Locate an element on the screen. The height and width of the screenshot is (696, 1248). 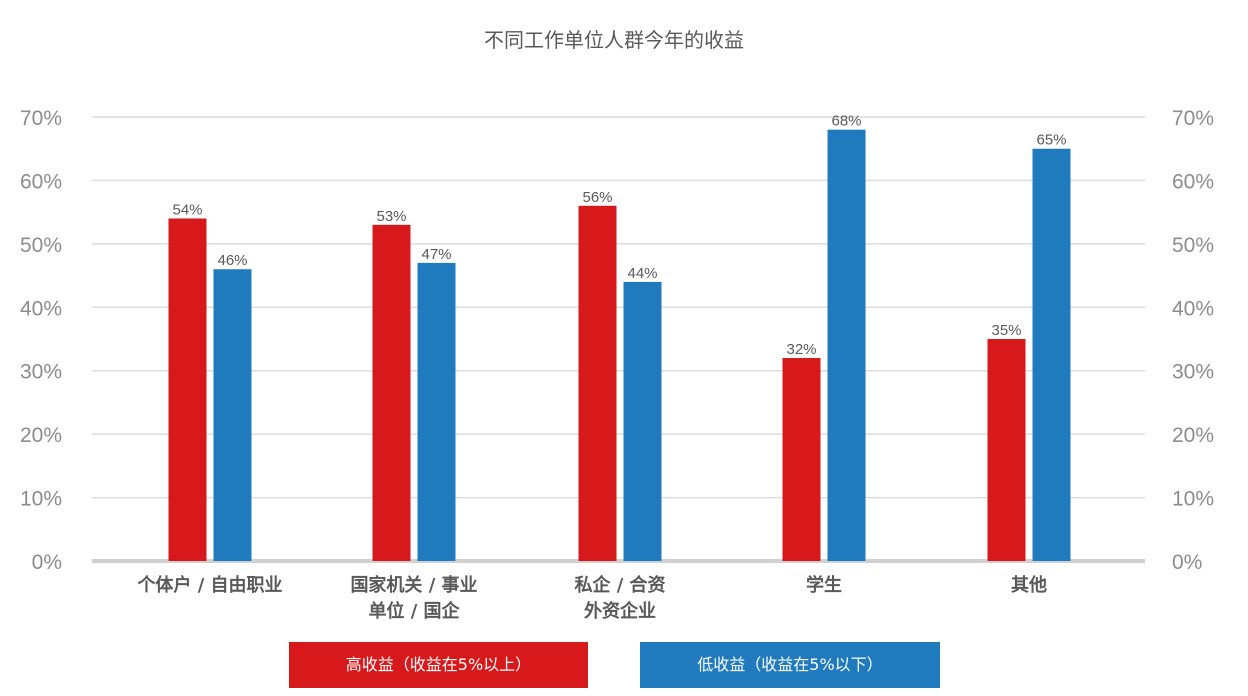
y-tick-label-left: 30% is located at coordinates (41, 372).